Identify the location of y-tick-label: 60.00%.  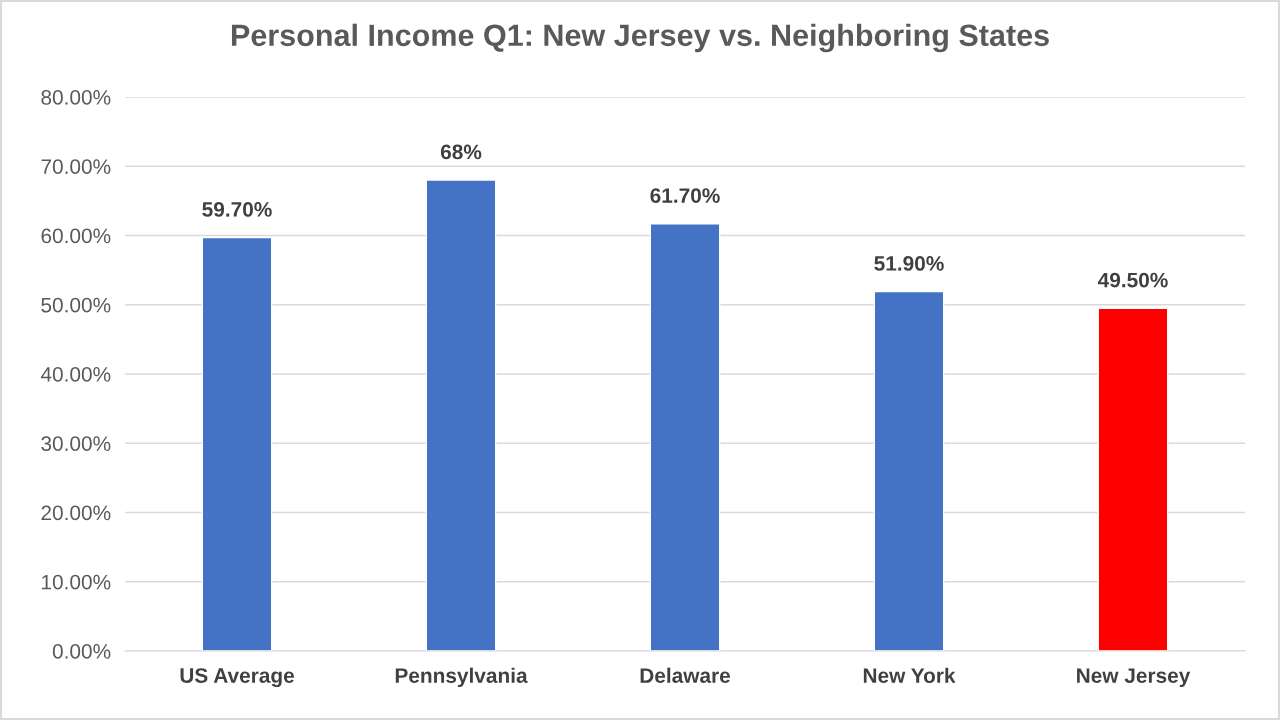
(76, 236).